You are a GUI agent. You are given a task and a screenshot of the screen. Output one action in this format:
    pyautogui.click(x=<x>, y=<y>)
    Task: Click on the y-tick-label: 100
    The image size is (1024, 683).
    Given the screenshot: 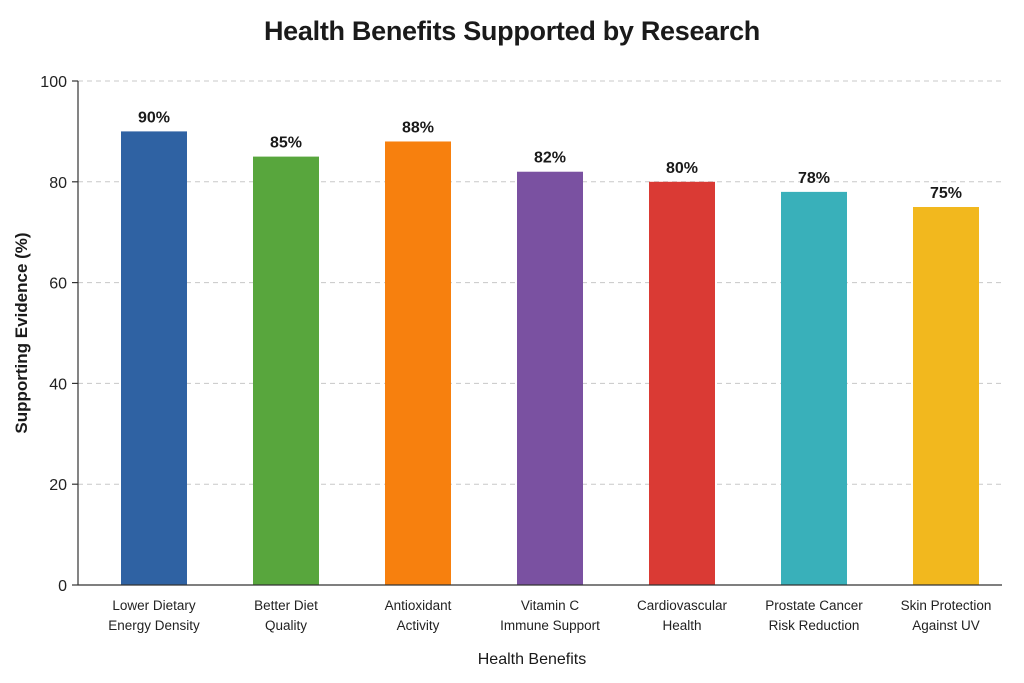 What is the action you would take?
    pyautogui.click(x=53, y=82)
    